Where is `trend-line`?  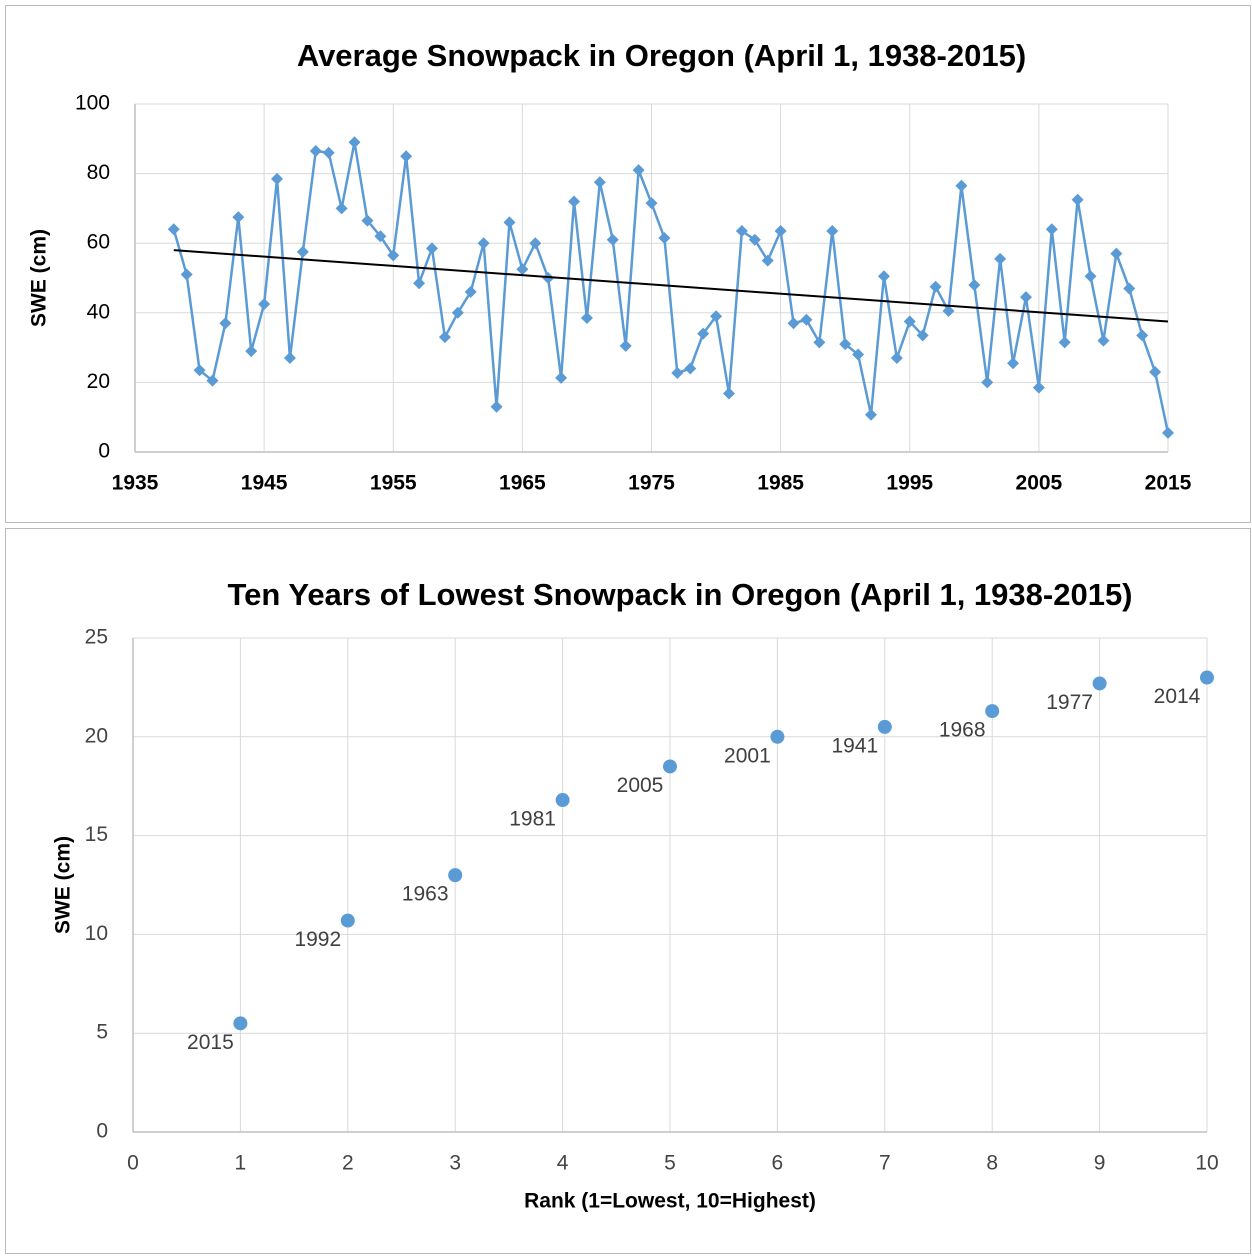 trend-line is located at coordinates (671, 286).